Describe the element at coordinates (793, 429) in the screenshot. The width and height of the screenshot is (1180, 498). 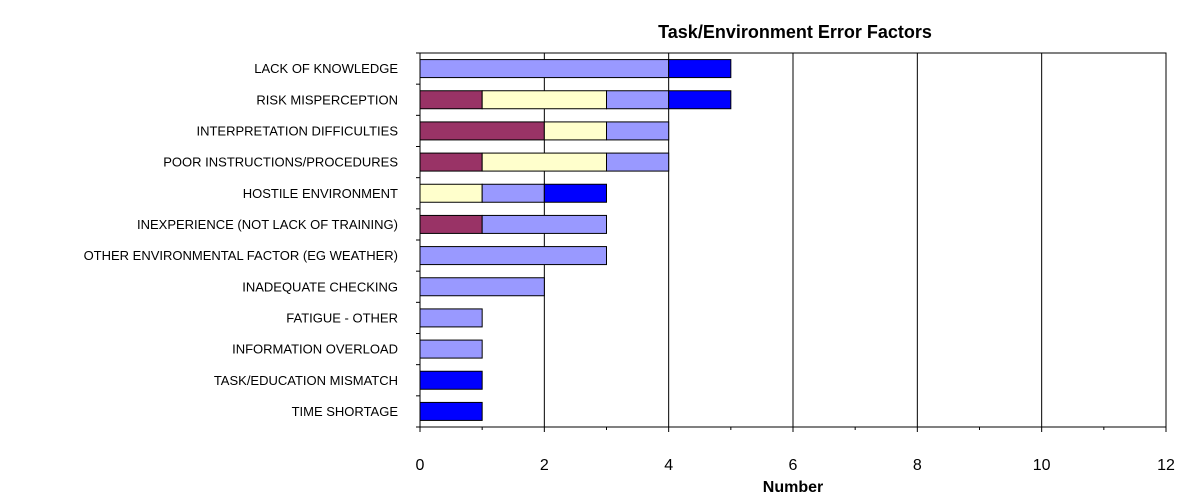
I see `x-axis` at that location.